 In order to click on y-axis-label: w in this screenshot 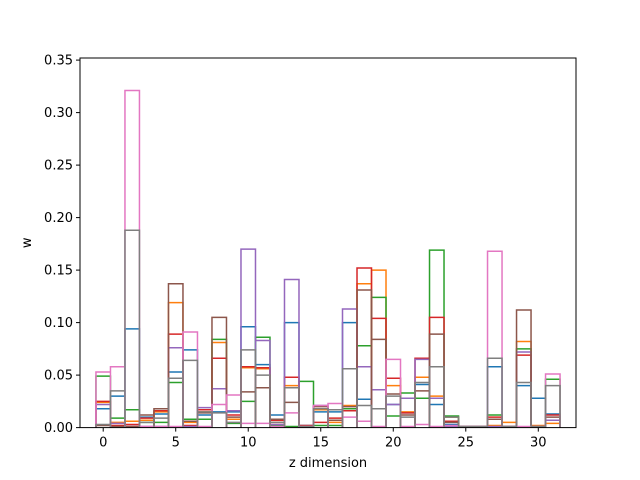, I will do `click(27, 242)`.